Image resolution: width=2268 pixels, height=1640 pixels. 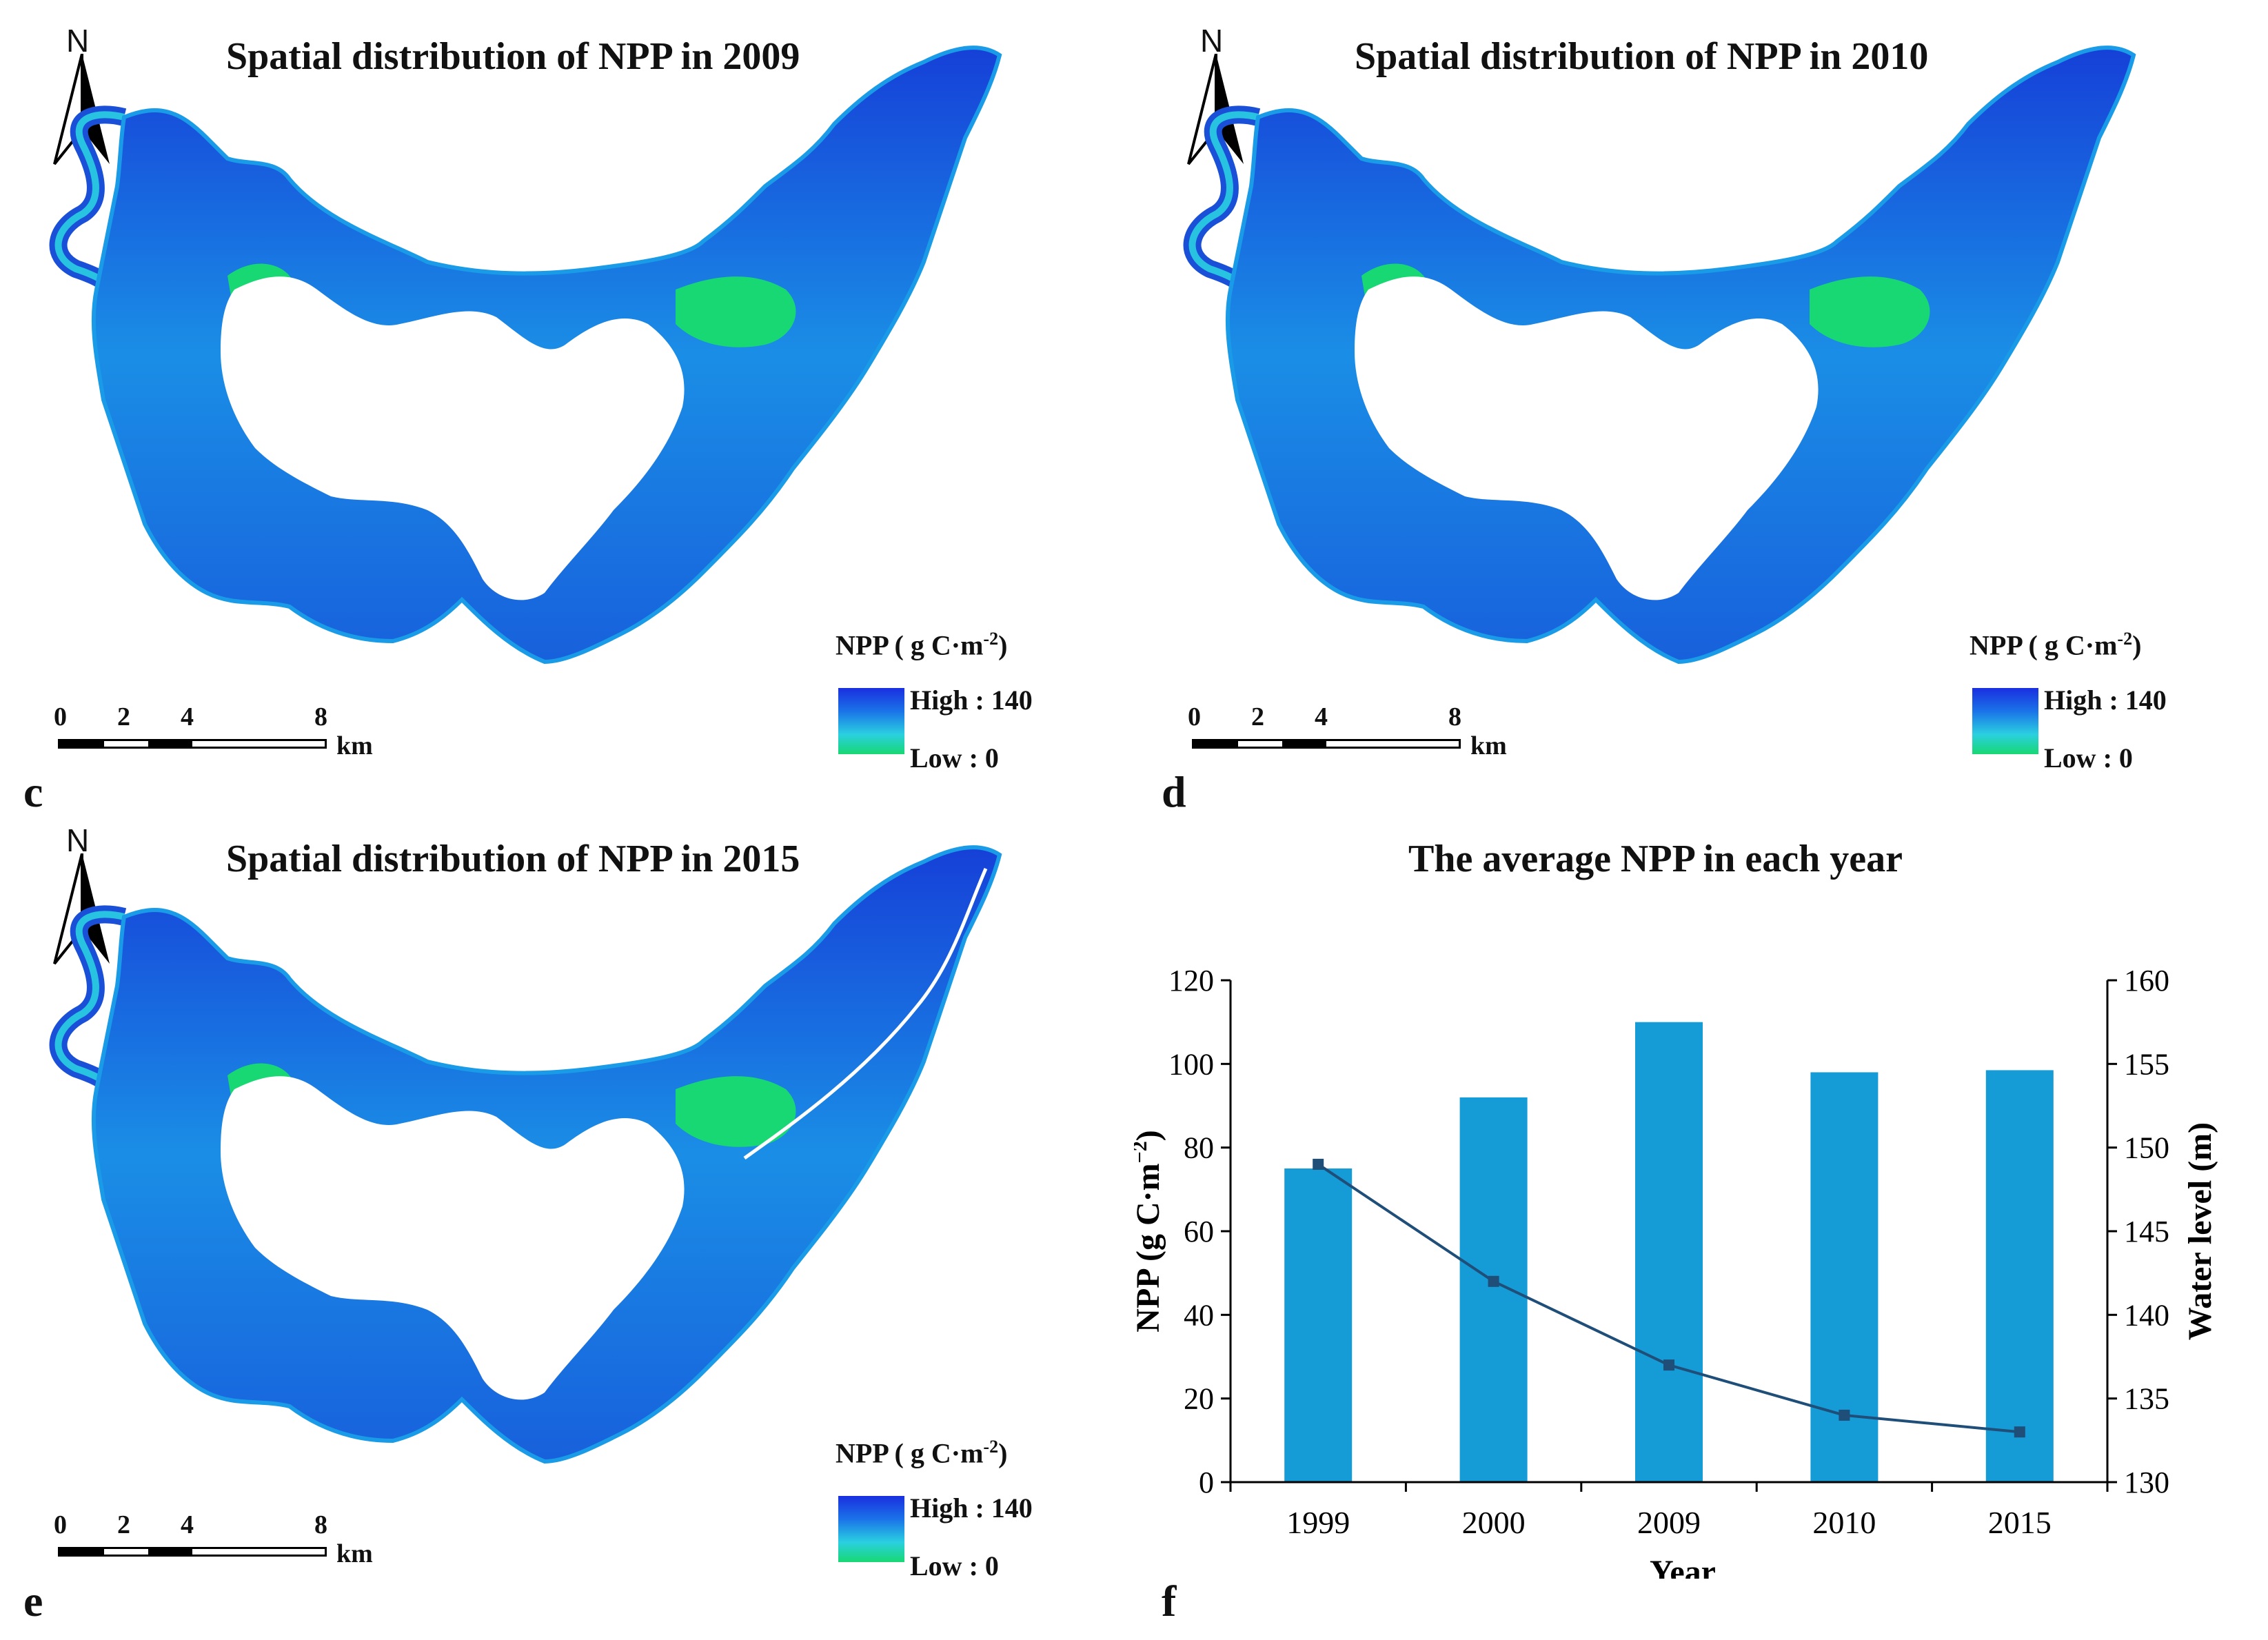 What do you see at coordinates (1642, 57) in the screenshot?
I see `panel-title: Spatial distribution of NPP in 2010` at bounding box center [1642, 57].